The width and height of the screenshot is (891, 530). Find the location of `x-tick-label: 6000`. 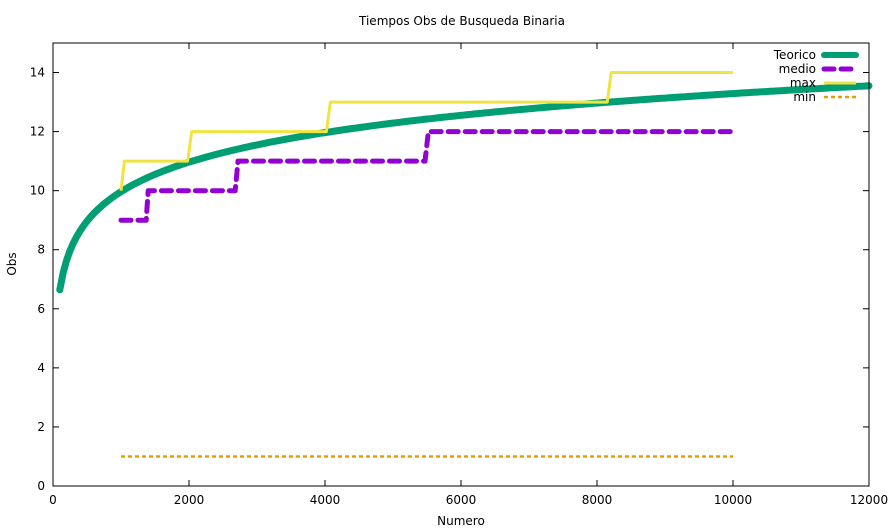

x-tick-label: 6000 is located at coordinates (461, 500).